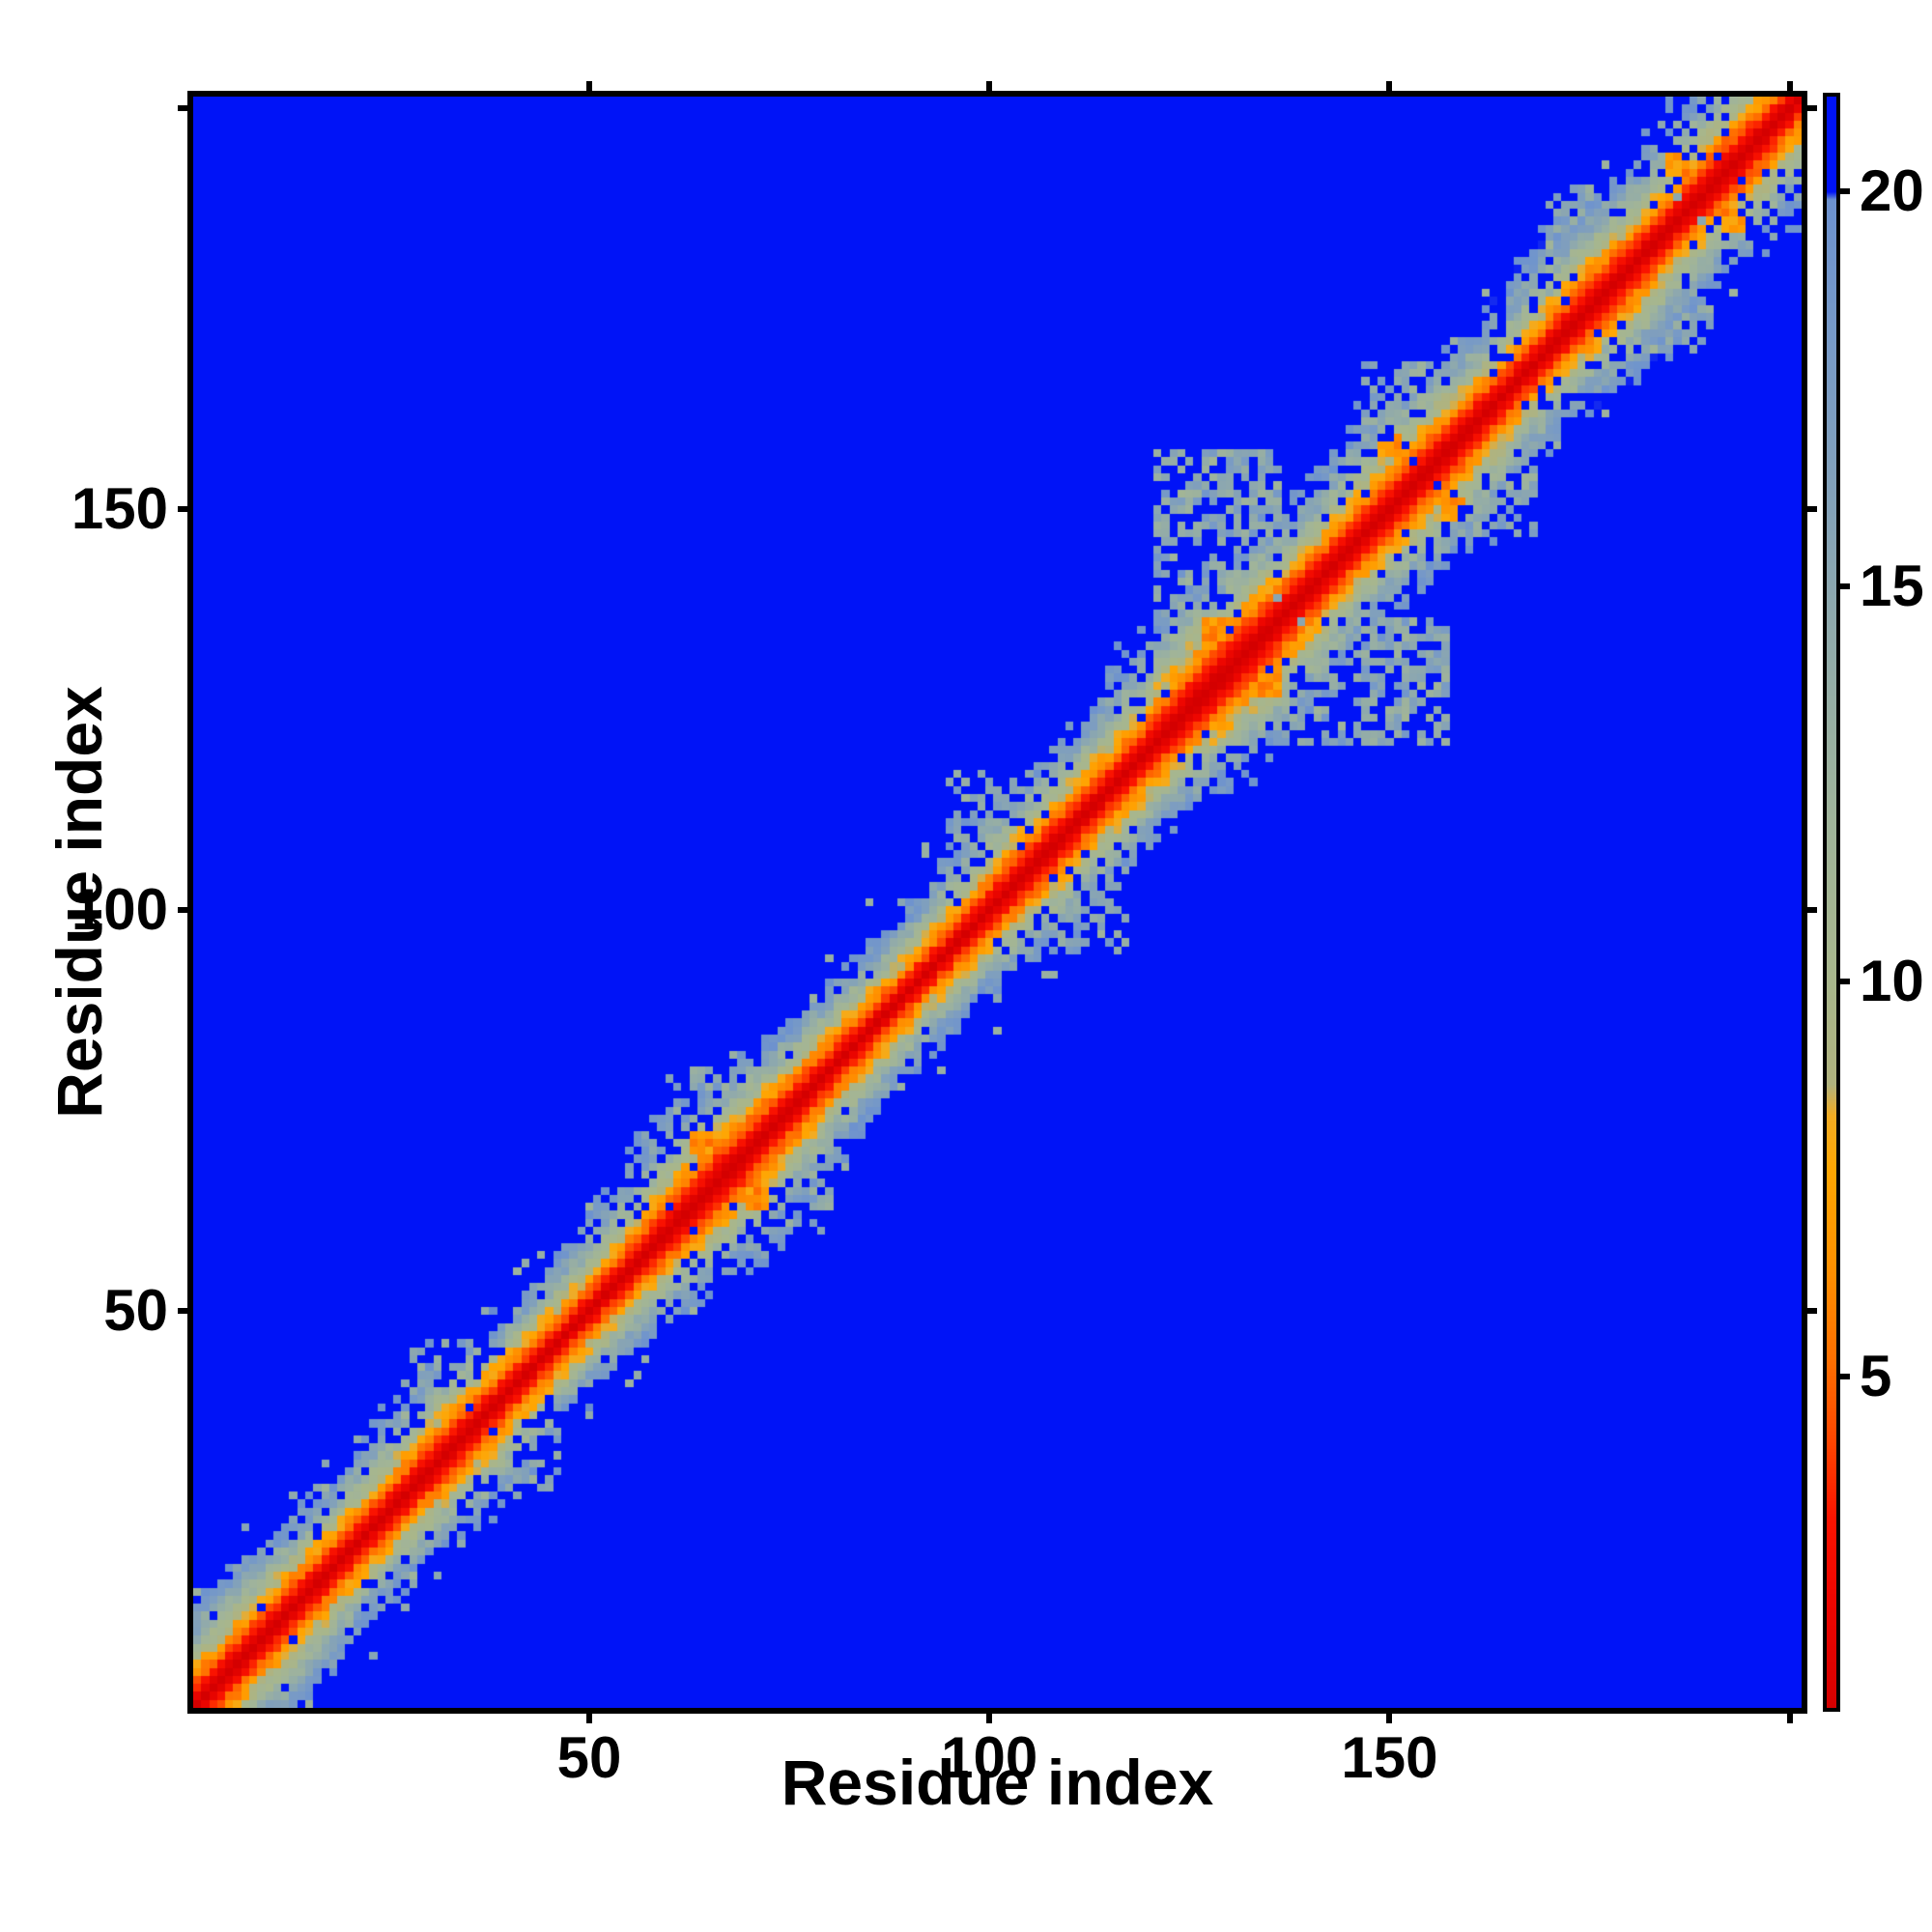 This screenshot has height=1932, width=1932. Describe the element at coordinates (989, 1757) in the screenshot. I see `x-tick-label: 100` at that location.